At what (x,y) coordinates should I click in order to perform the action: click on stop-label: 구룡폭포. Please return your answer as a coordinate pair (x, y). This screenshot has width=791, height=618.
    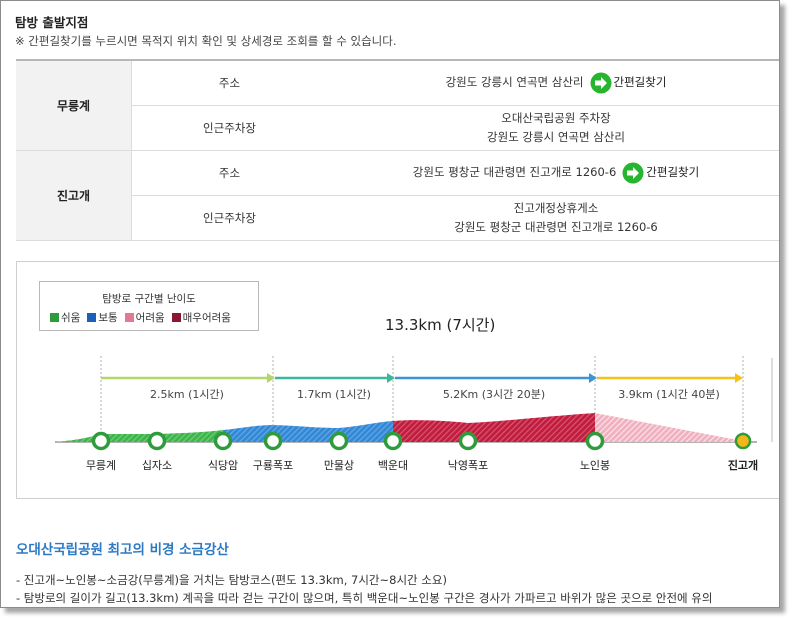
    Looking at the image, I should click on (273, 465).